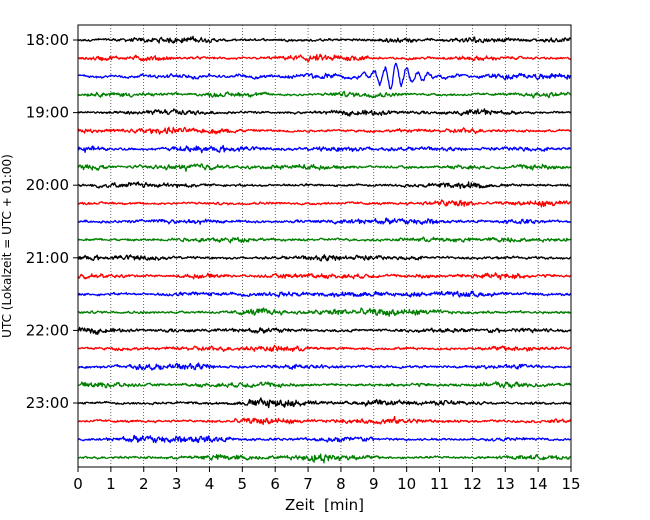 This screenshot has height=520, width=650. What do you see at coordinates (243, 484) in the screenshot?
I see `x-tick-label: 5` at bounding box center [243, 484].